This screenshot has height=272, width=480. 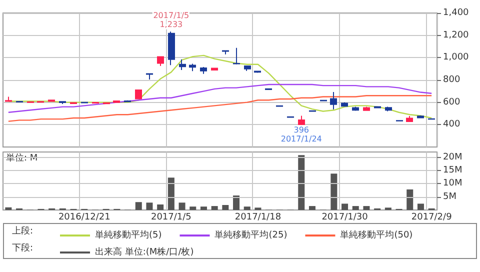 What do you see at coordinates (431, 217) in the screenshot?
I see `x-tick-label: 2017/2/9` at bounding box center [431, 217].